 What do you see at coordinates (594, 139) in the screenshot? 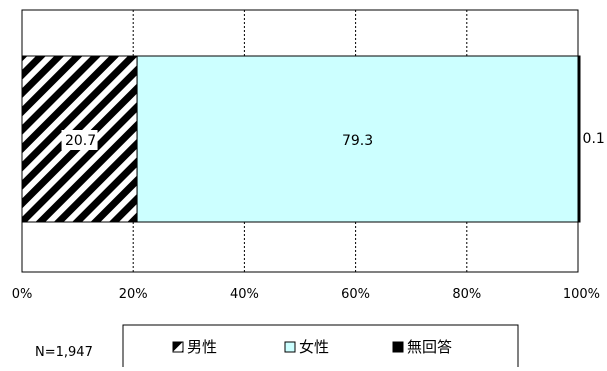
I see `data-label: 0.1` at bounding box center [594, 139].